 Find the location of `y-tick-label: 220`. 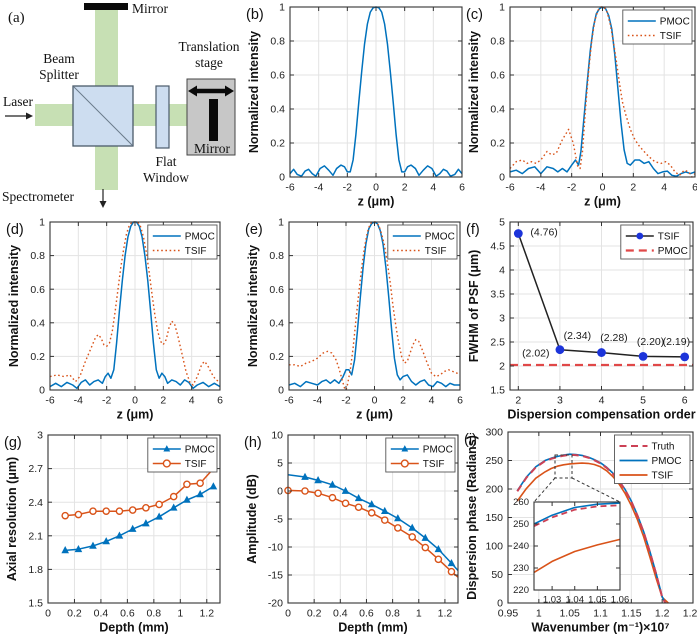

y-tick-label: 220 is located at coordinates (521, 590).